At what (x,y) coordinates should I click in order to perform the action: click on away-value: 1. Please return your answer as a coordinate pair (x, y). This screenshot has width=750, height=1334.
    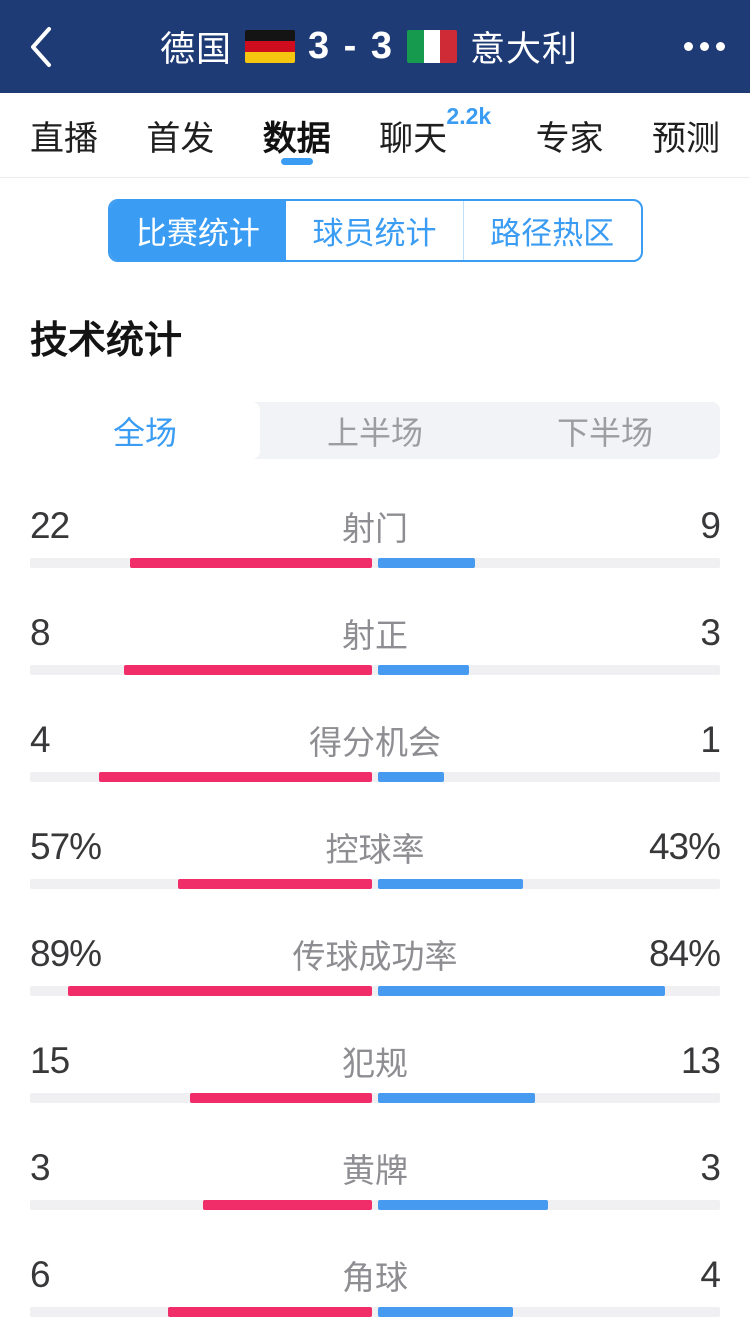
    Looking at the image, I should click on (710, 739).